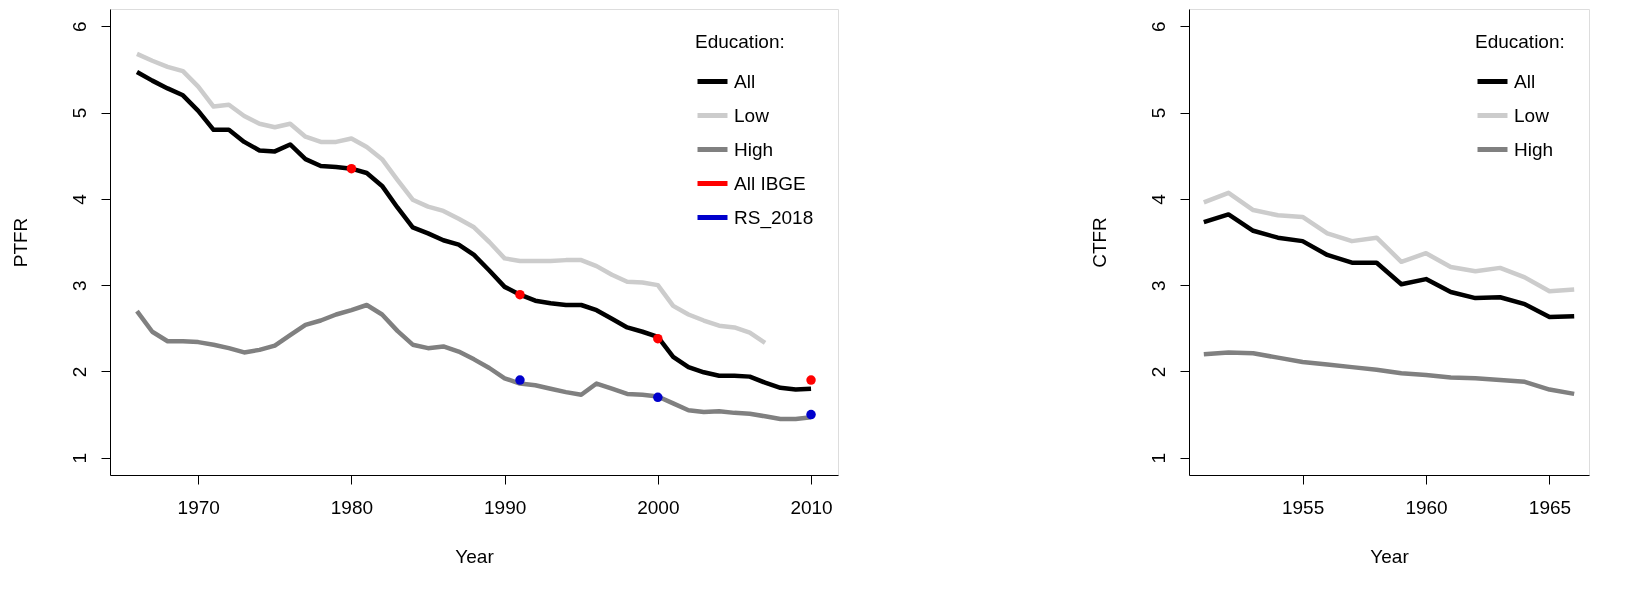 The width and height of the screenshot is (1634, 612). Describe the element at coordinates (770, 183) in the screenshot. I see `legend-label: All IBGE` at that location.